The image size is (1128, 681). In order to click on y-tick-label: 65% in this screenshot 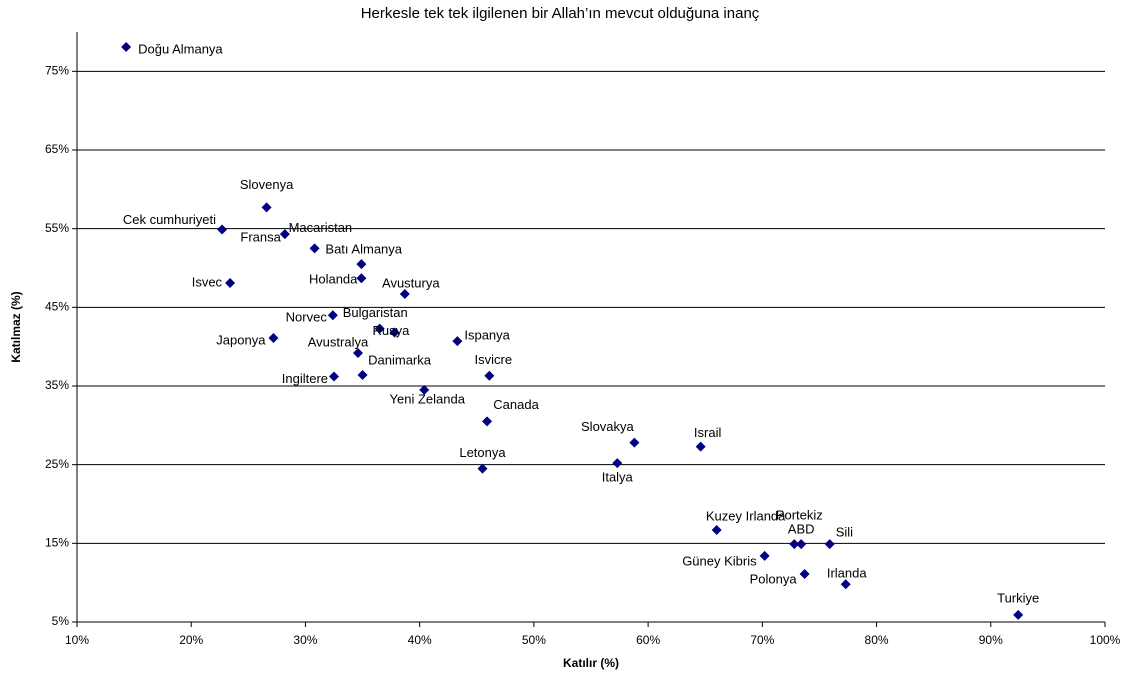, I will do `click(57, 149)`.